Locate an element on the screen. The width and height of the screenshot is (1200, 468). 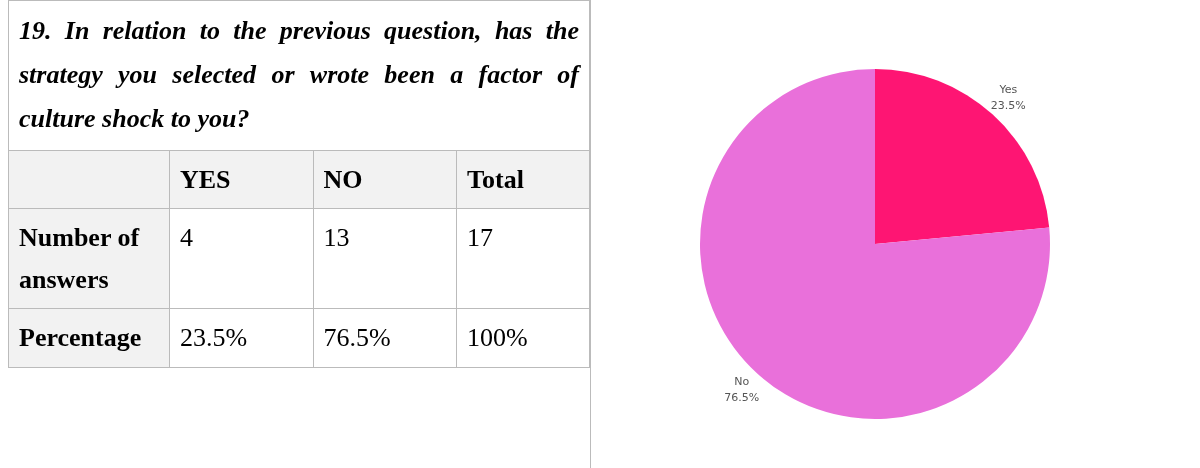
slice-label: No is located at coordinates (742, 382).